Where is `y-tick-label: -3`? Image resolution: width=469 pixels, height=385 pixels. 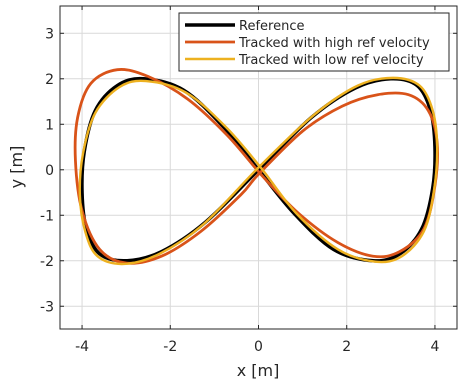
y-tick-label: -3 is located at coordinates (47, 307).